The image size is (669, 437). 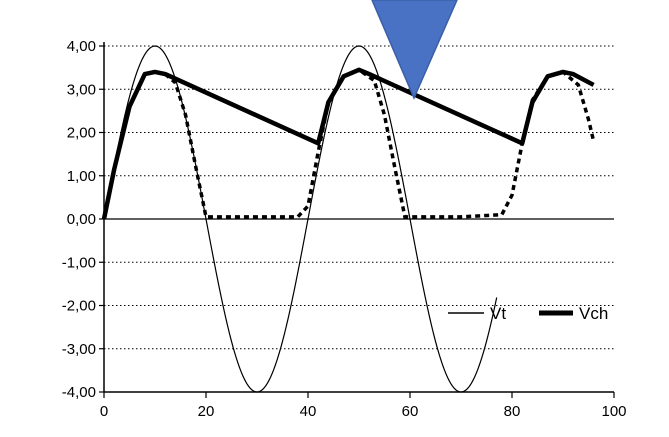 What do you see at coordinates (613, 411) in the screenshot?
I see `x-tick-label: 100` at bounding box center [613, 411].